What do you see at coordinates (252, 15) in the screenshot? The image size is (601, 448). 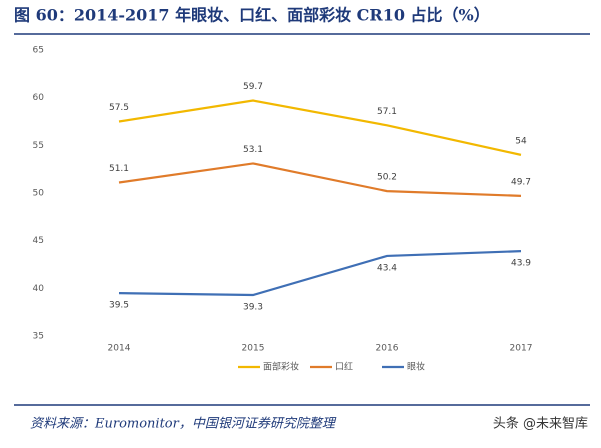 I see `title: 图 60：2014-2017 年眼妆、口红、面部彩妆 CR10 占比（%）` at bounding box center [252, 15].